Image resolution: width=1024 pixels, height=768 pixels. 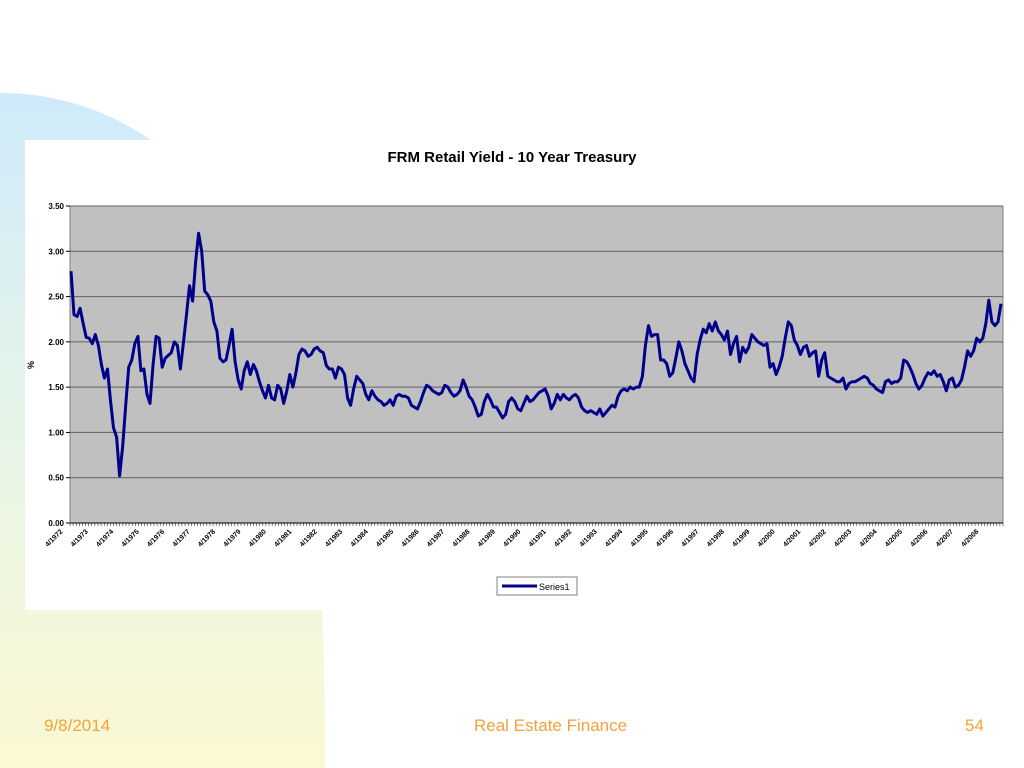 What do you see at coordinates (56, 297) in the screenshot?
I see `y-tick-label: 2.50` at bounding box center [56, 297].